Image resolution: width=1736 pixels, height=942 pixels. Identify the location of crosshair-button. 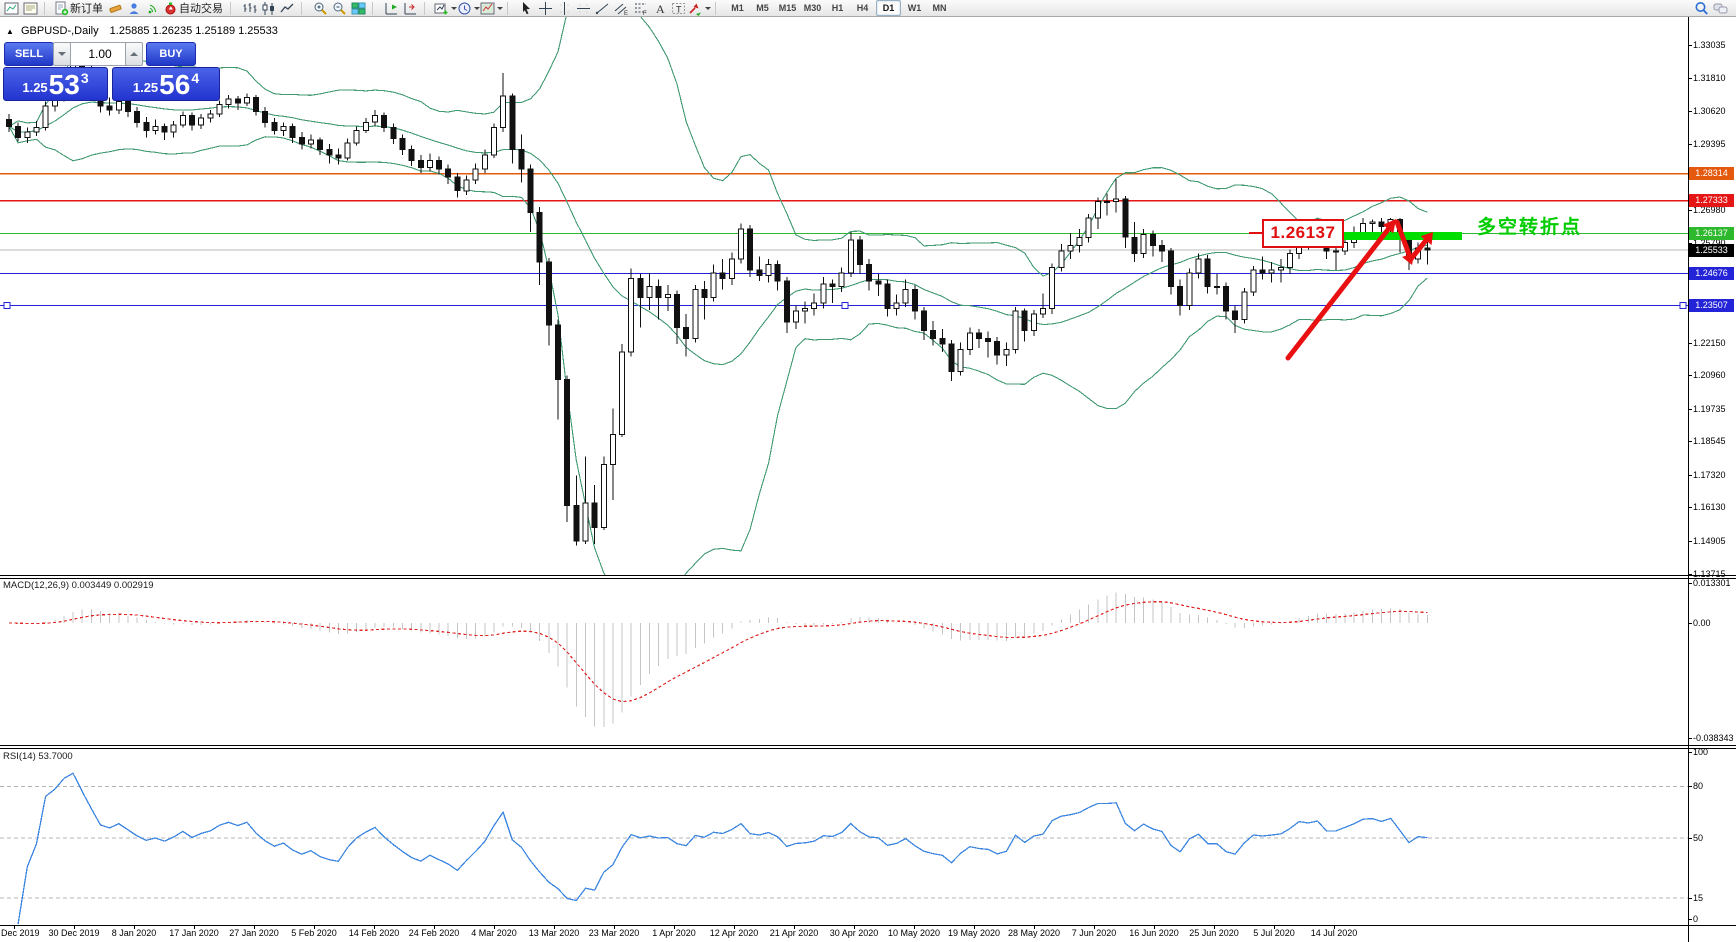
(545, 8).